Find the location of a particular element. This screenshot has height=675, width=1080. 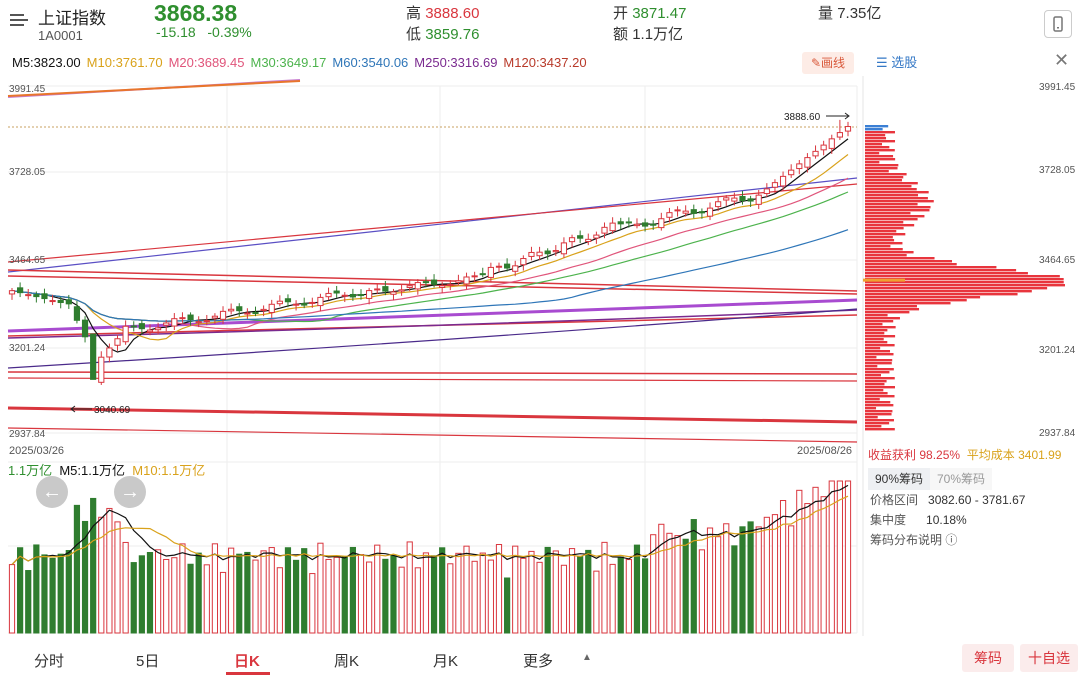

price-label-right-1: 3991.45 is located at coordinates (1057, 87).